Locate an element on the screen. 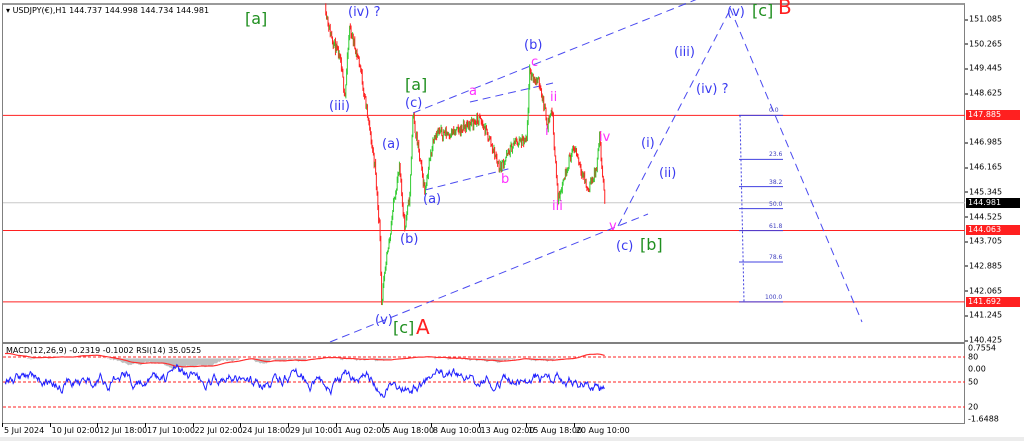 The image size is (1024, 441). time-axis-tick: 15 Aug 18:00 is located at coordinates (554, 429).